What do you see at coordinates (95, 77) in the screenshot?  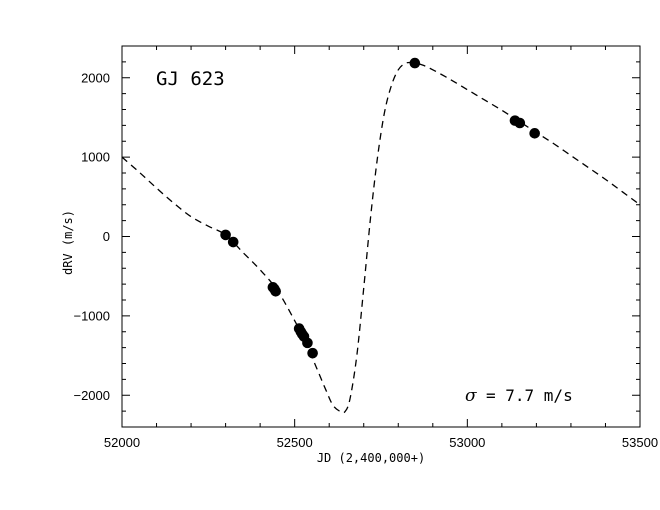 I see `y-tick-label: 2000` at bounding box center [95, 77].